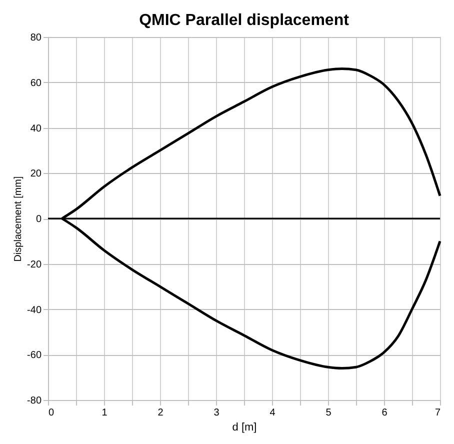  What do you see at coordinates (273, 413) in the screenshot?
I see `x-tick-label: 4` at bounding box center [273, 413].